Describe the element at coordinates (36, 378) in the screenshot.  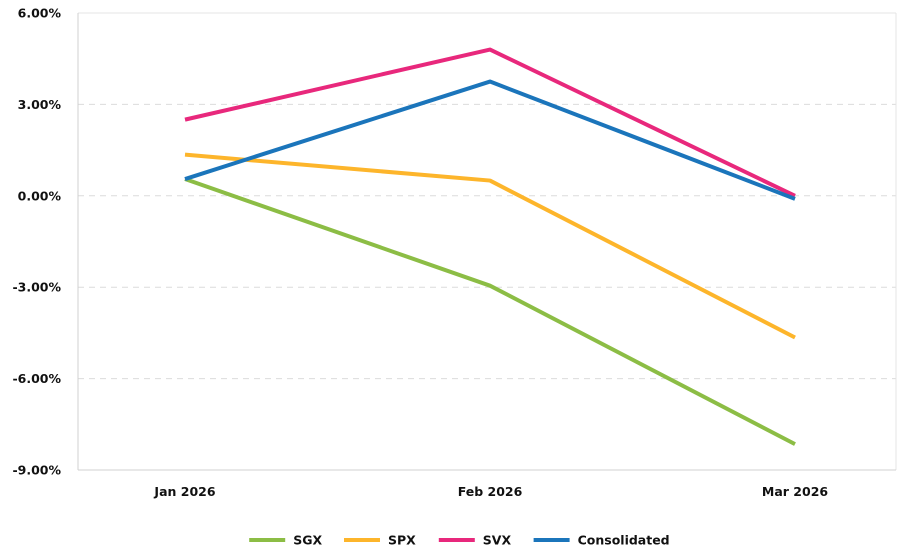
I see `y-tick-label: -6.00%` at that location.